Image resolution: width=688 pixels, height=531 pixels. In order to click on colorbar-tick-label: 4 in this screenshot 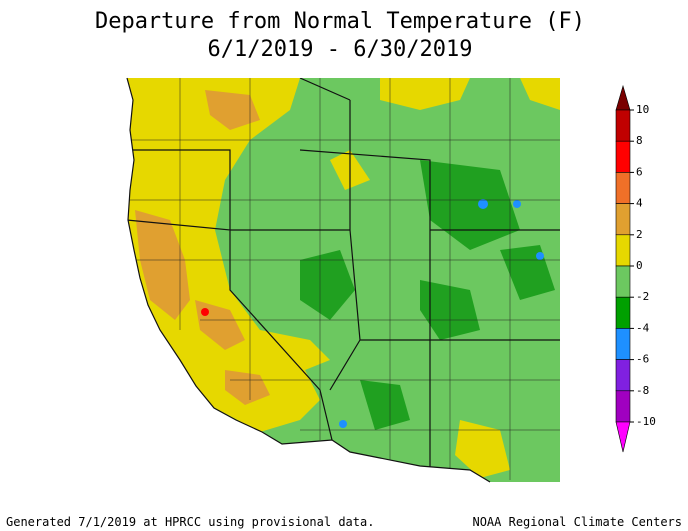, I will do `click(639, 203)`.